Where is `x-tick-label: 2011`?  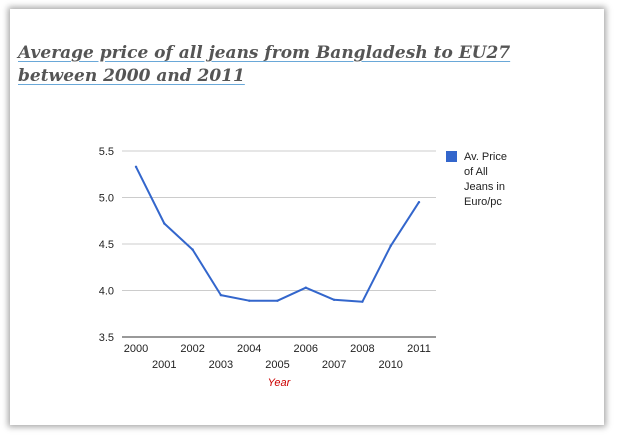 x-tick-label: 2011 is located at coordinates (419, 349).